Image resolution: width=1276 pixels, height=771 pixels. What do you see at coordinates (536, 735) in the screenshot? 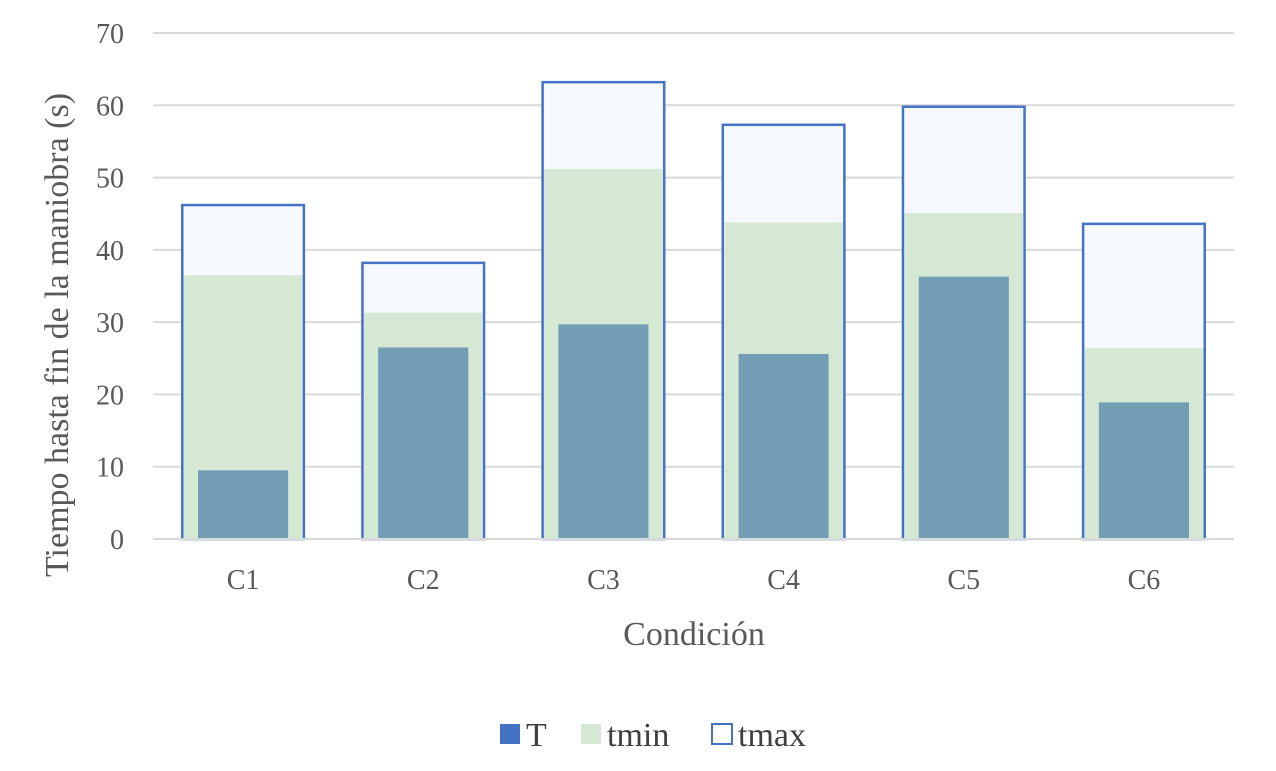
I see `legend-label-T: T` at bounding box center [536, 735].